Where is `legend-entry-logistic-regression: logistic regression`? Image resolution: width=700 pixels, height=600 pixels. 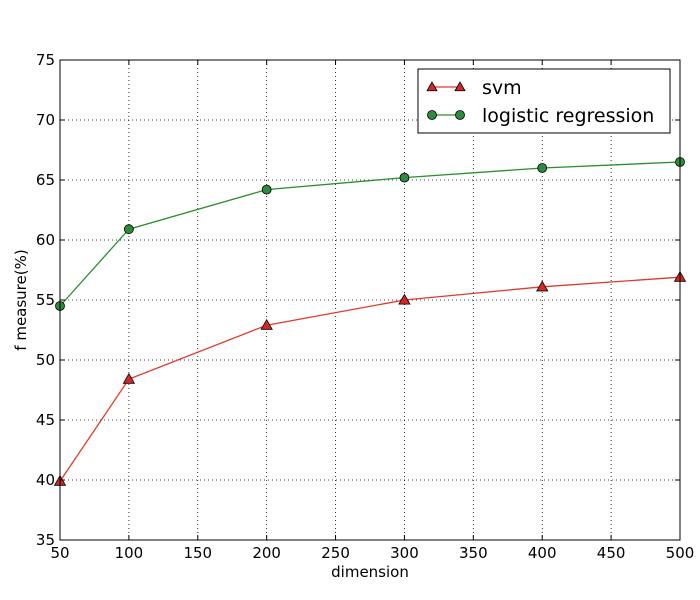 legend-entry-logistic-regression: logistic regression is located at coordinates (540, 116).